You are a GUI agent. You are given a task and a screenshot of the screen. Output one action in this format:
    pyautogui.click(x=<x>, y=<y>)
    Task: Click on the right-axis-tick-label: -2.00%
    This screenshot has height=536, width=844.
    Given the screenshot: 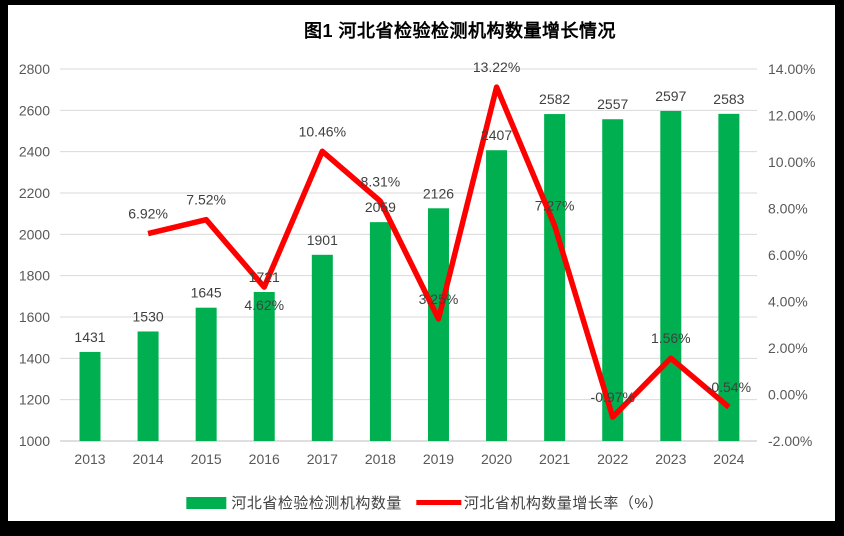 What is the action you would take?
    pyautogui.click(x=790, y=441)
    